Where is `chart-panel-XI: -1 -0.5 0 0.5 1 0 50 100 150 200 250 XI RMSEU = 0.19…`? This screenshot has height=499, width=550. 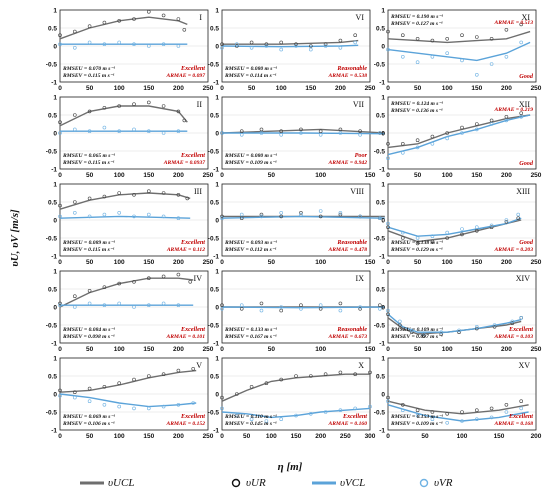 chart-panel-XI: -1 -0.5 0 0.5 1 0 50 100 150 200 250 XI RMSEU = 0.19… is located at coordinates (458, 49).